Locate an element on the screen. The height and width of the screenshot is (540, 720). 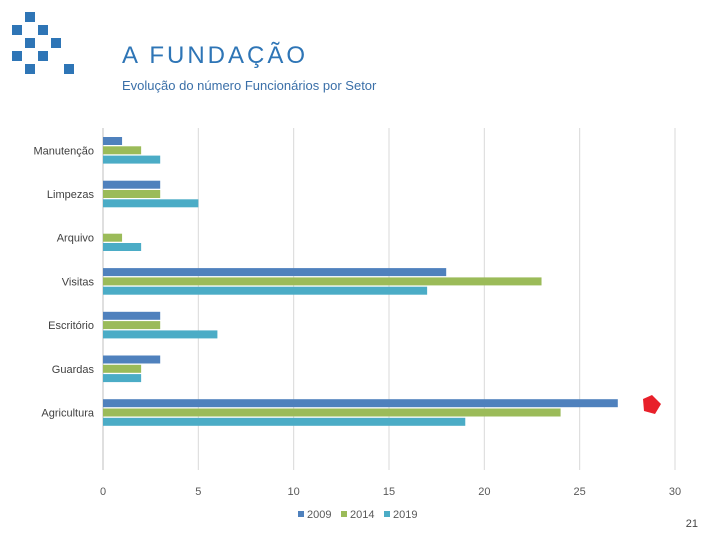
x-tick-label: 25 is located at coordinates (580, 492).